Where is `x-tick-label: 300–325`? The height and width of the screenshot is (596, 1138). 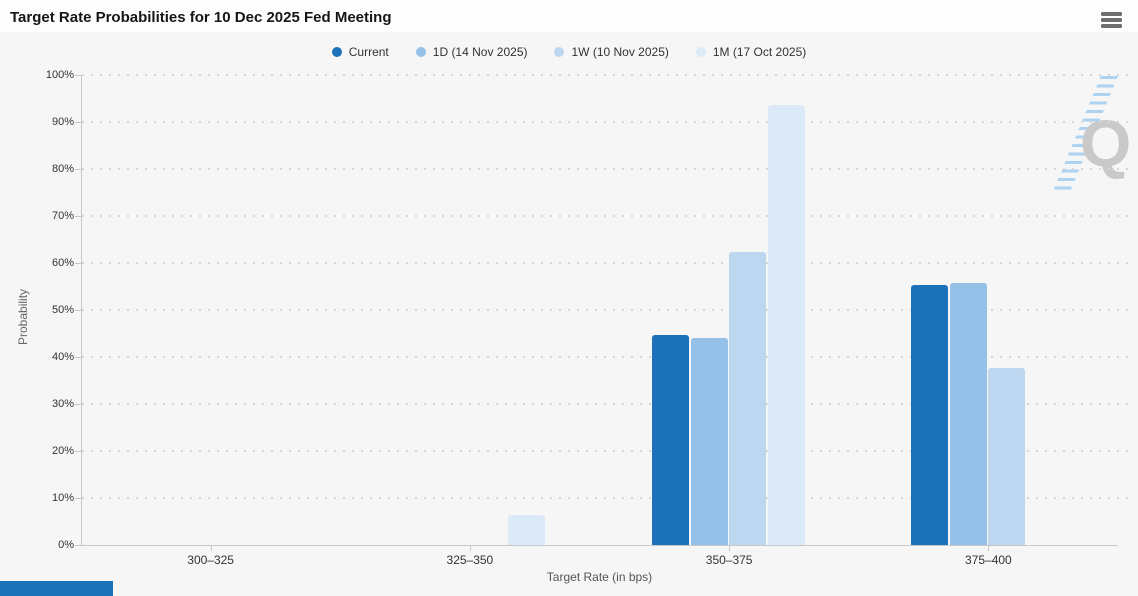 x-tick-label: 300–325 is located at coordinates (210, 560).